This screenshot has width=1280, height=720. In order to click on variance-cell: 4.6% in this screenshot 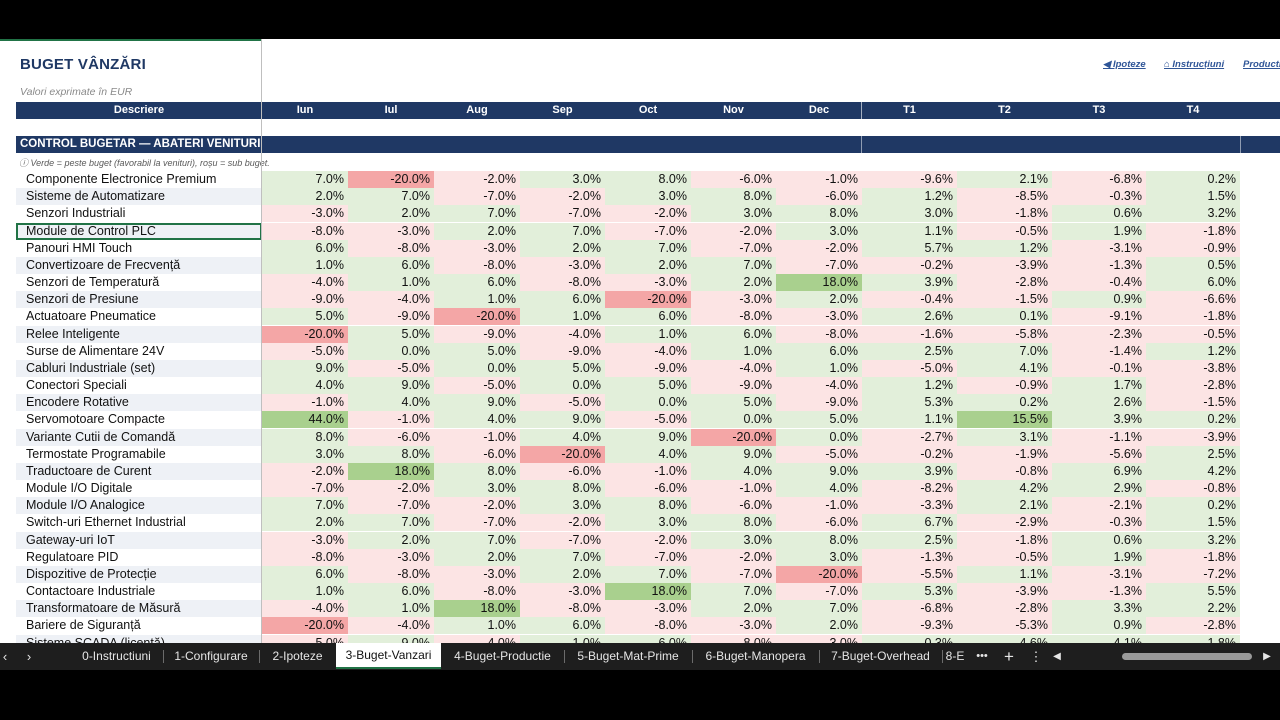, I will do `click(1004, 638)`.